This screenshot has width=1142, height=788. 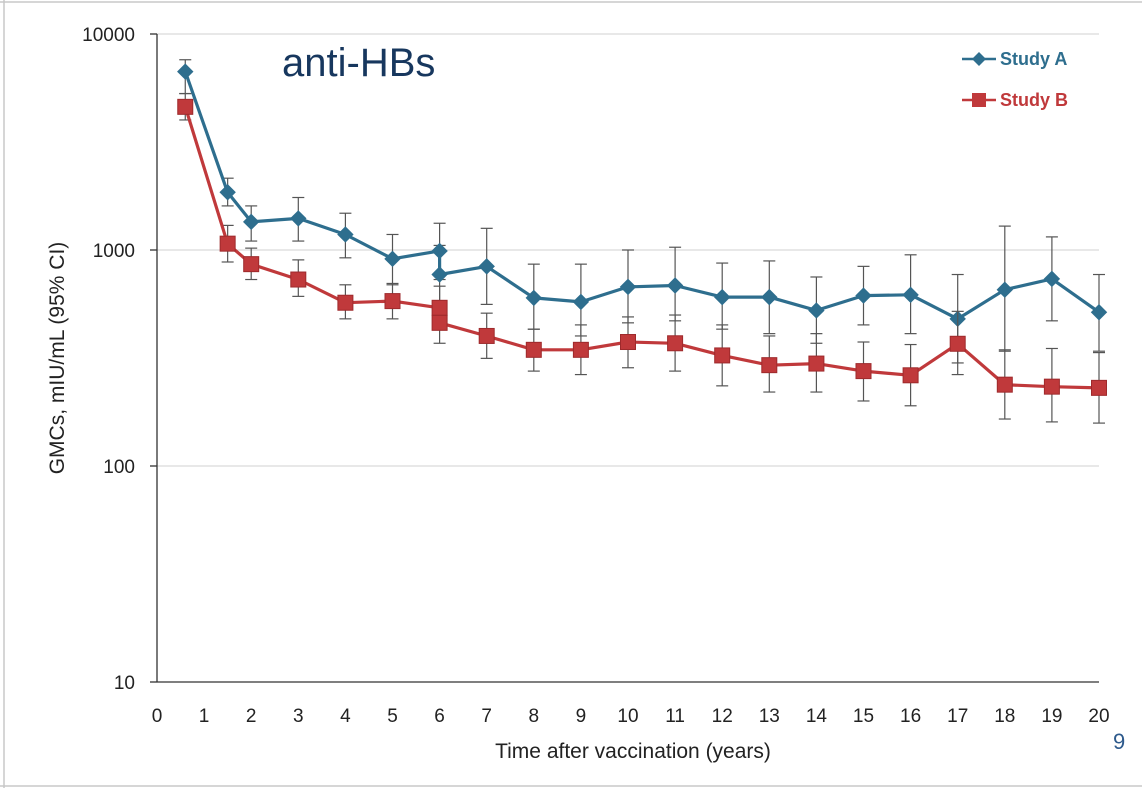 What do you see at coordinates (204, 716) in the screenshot?
I see `x-tick-label-1: 1` at bounding box center [204, 716].